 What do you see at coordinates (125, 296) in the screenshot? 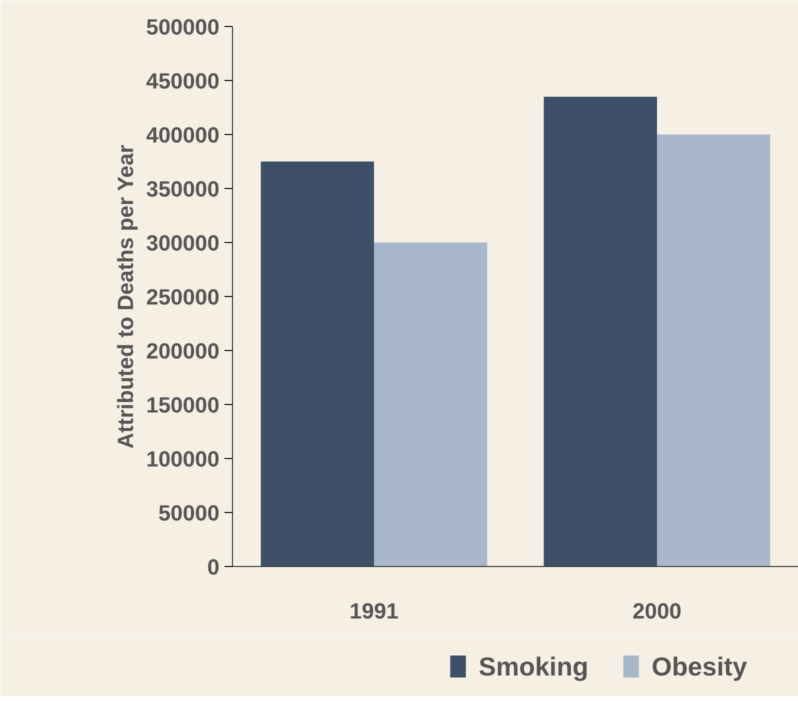
I see `y-axis-title: Attributed to Deaths per Year` at bounding box center [125, 296].